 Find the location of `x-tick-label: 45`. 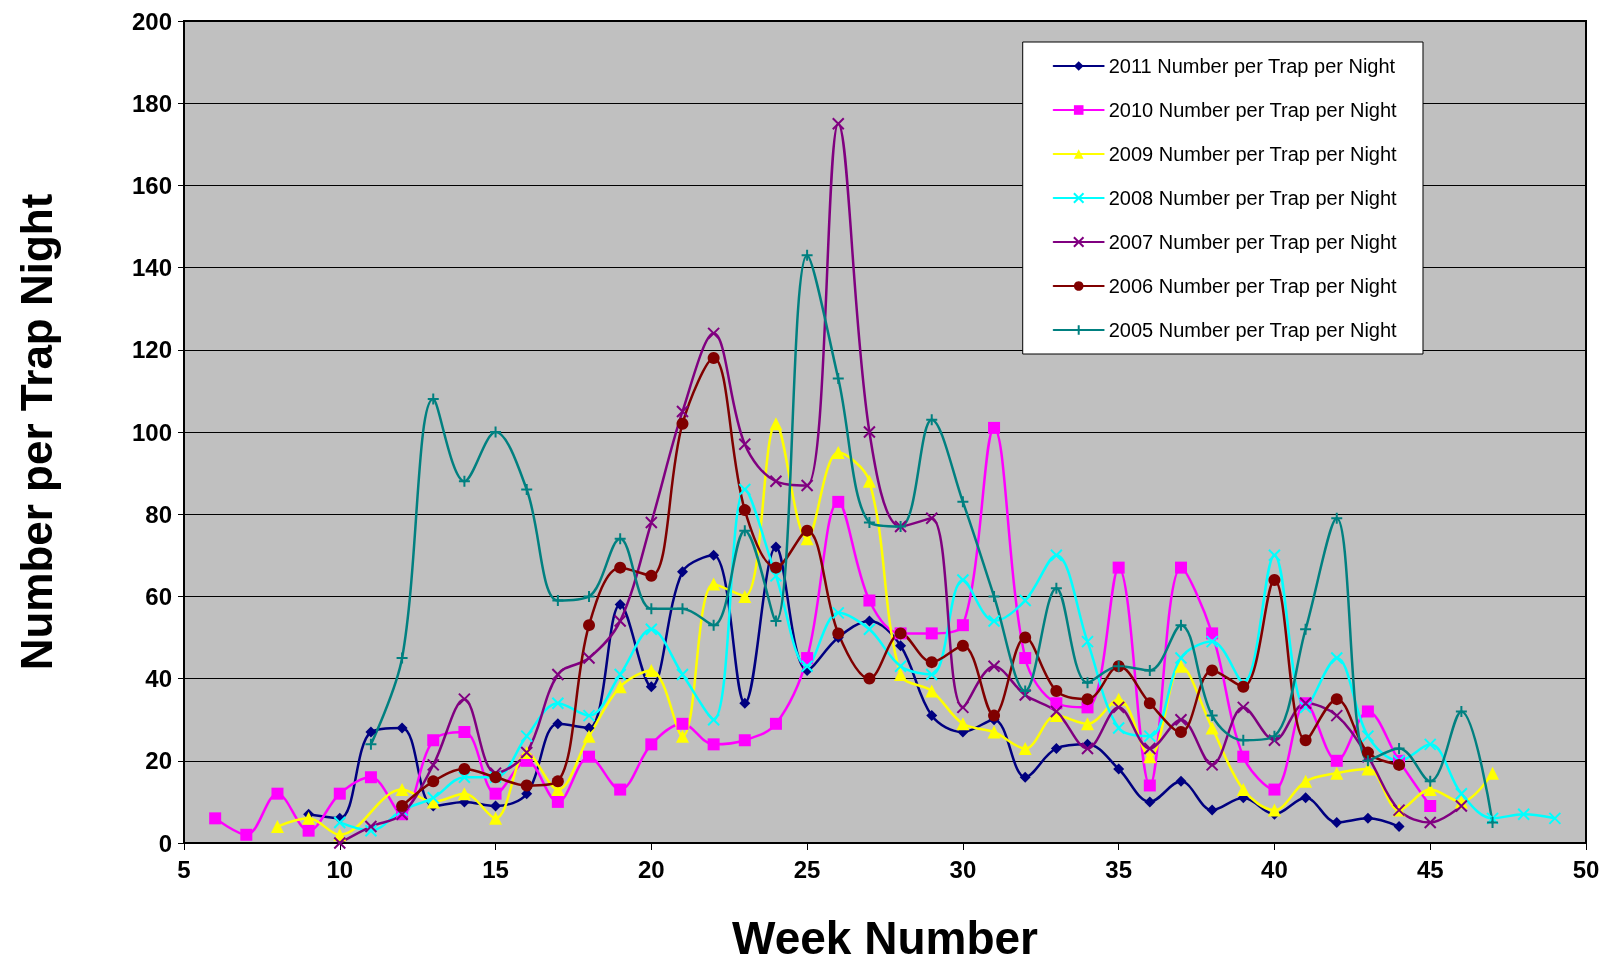

x-tick-label: 45 is located at coordinates (1430, 869).